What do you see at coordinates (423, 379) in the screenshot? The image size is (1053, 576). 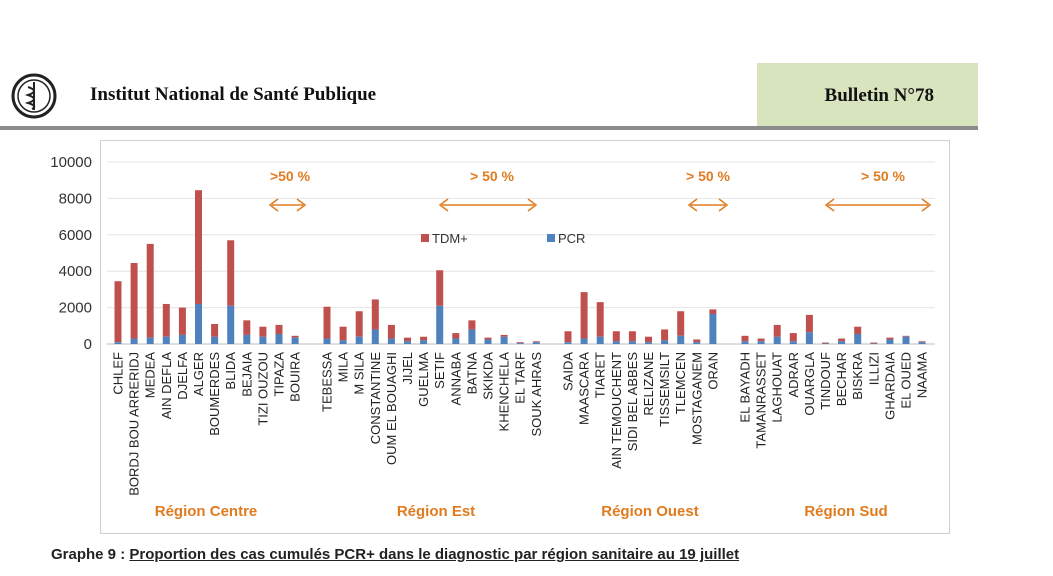 I see `x-tick-label: GUELMA` at bounding box center [423, 379].